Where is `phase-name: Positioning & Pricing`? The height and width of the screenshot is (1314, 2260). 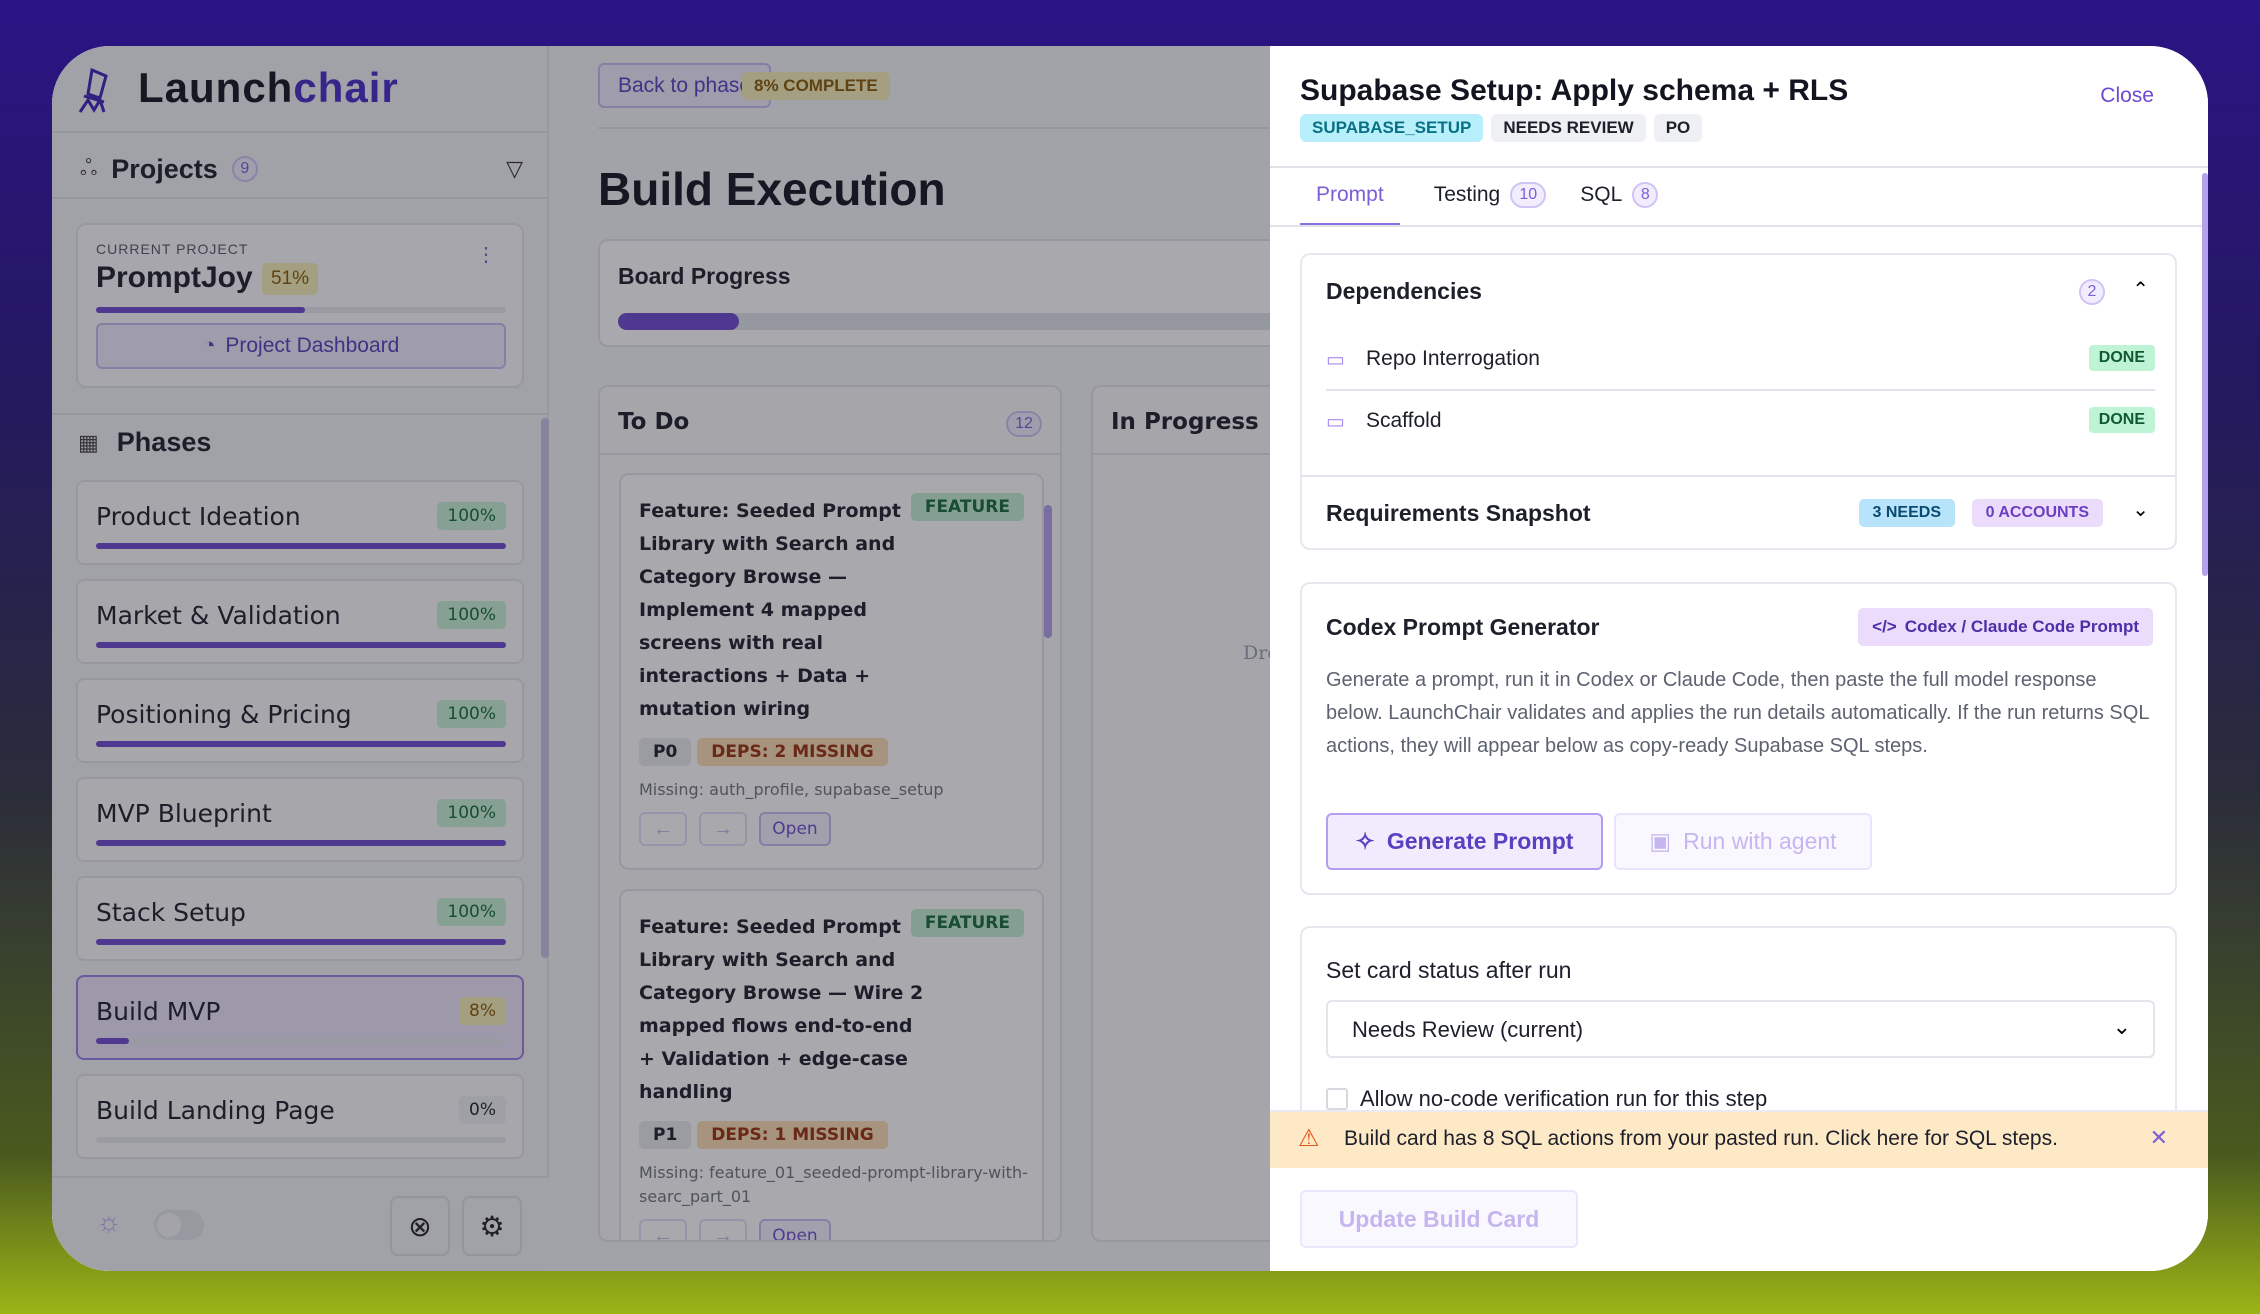 phase-name: Positioning & Pricing is located at coordinates (224, 714).